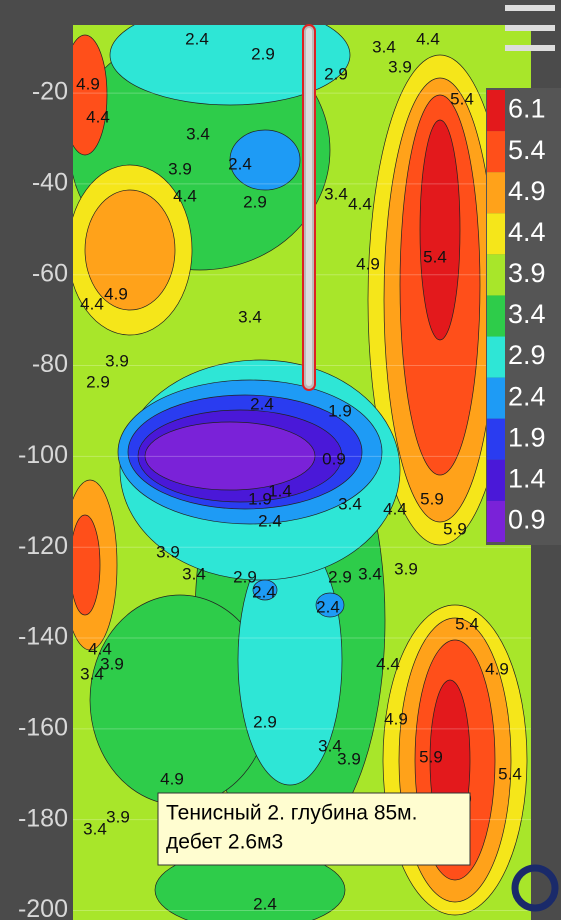 This screenshot has width=561, height=920. Describe the element at coordinates (291, 813) in the screenshot. I see `annotation-line: Тенисный 2. глубина 85м.` at that location.